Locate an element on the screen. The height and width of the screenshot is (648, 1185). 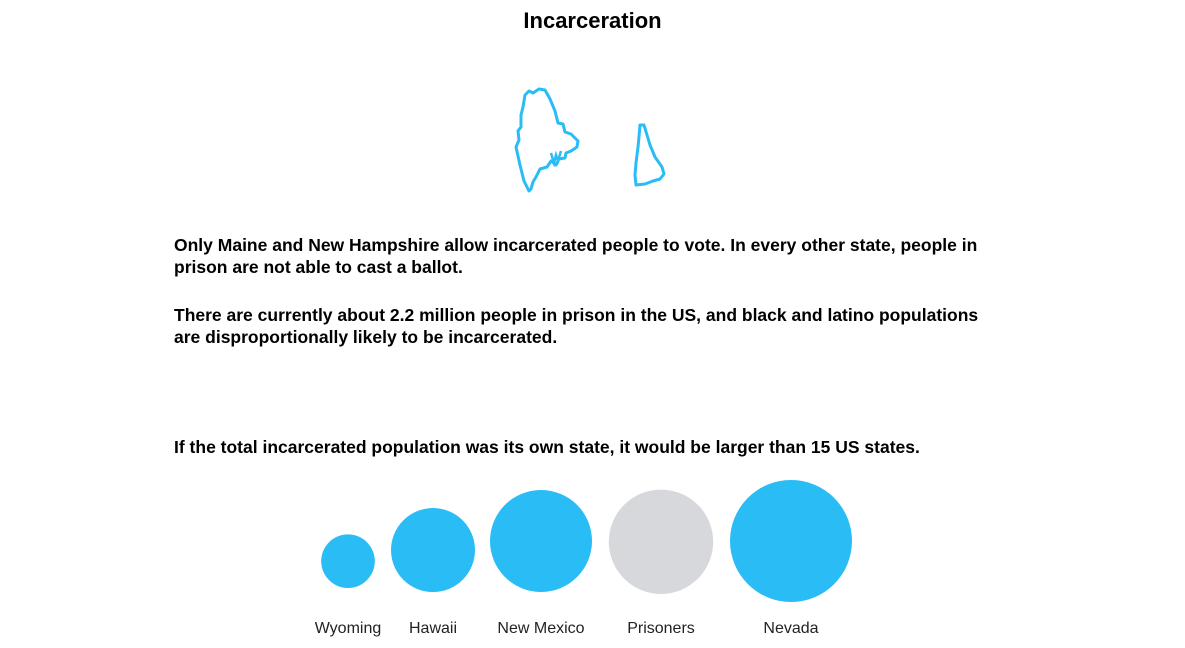
bubble-chart: Wyoming Hawaii New Mexico Prisoners Nevada is located at coordinates (583, 558).